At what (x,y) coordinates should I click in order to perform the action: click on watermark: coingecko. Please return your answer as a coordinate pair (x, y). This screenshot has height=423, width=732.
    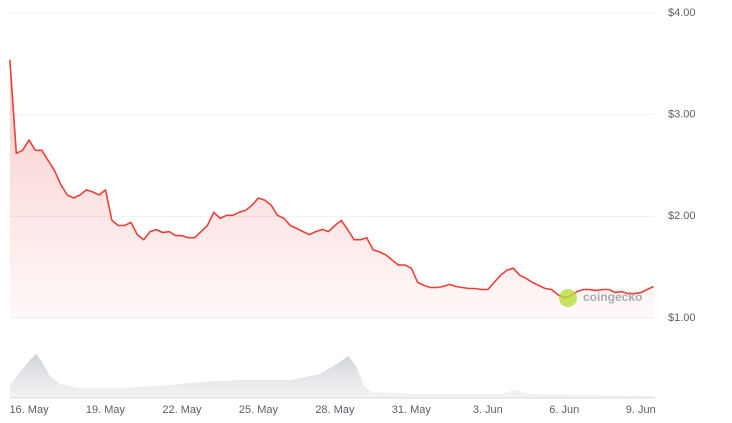
    Looking at the image, I should click on (600, 298).